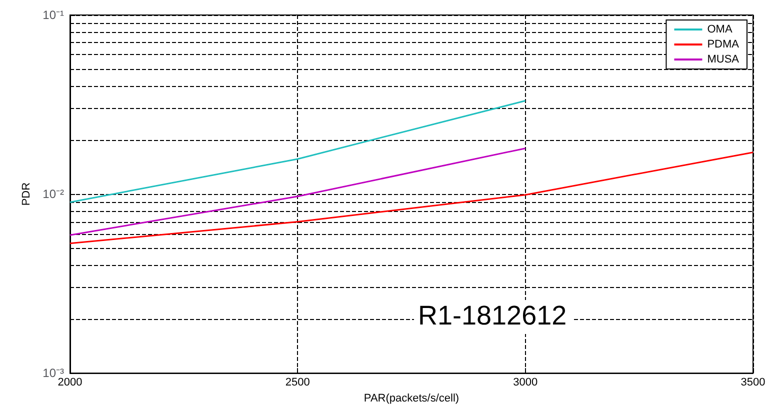 The height and width of the screenshot is (409, 769). What do you see at coordinates (297, 382) in the screenshot?
I see `x-tick-label: 2500` at bounding box center [297, 382].